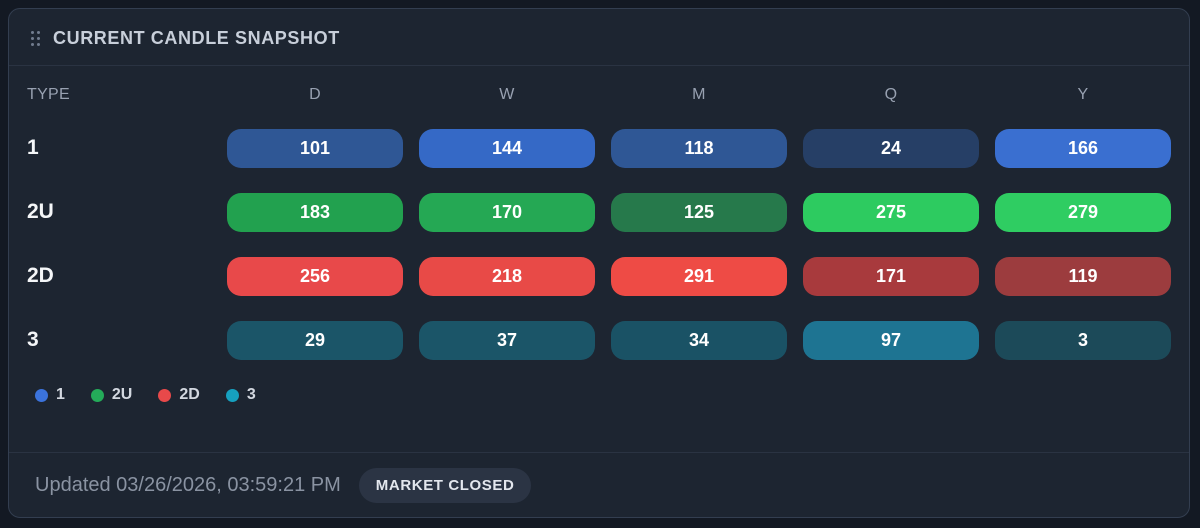 This screenshot has width=1200, height=528. I want to click on drag-handle-icon, so click(35, 38).